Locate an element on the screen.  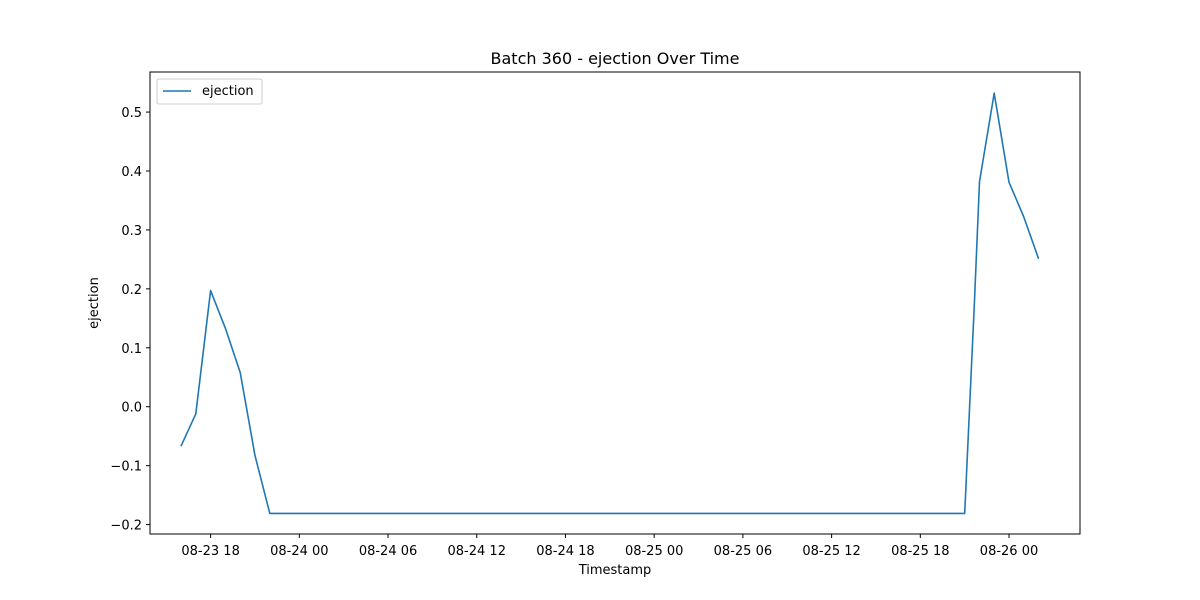
y-tick-label: 0.2 is located at coordinates (131, 290).